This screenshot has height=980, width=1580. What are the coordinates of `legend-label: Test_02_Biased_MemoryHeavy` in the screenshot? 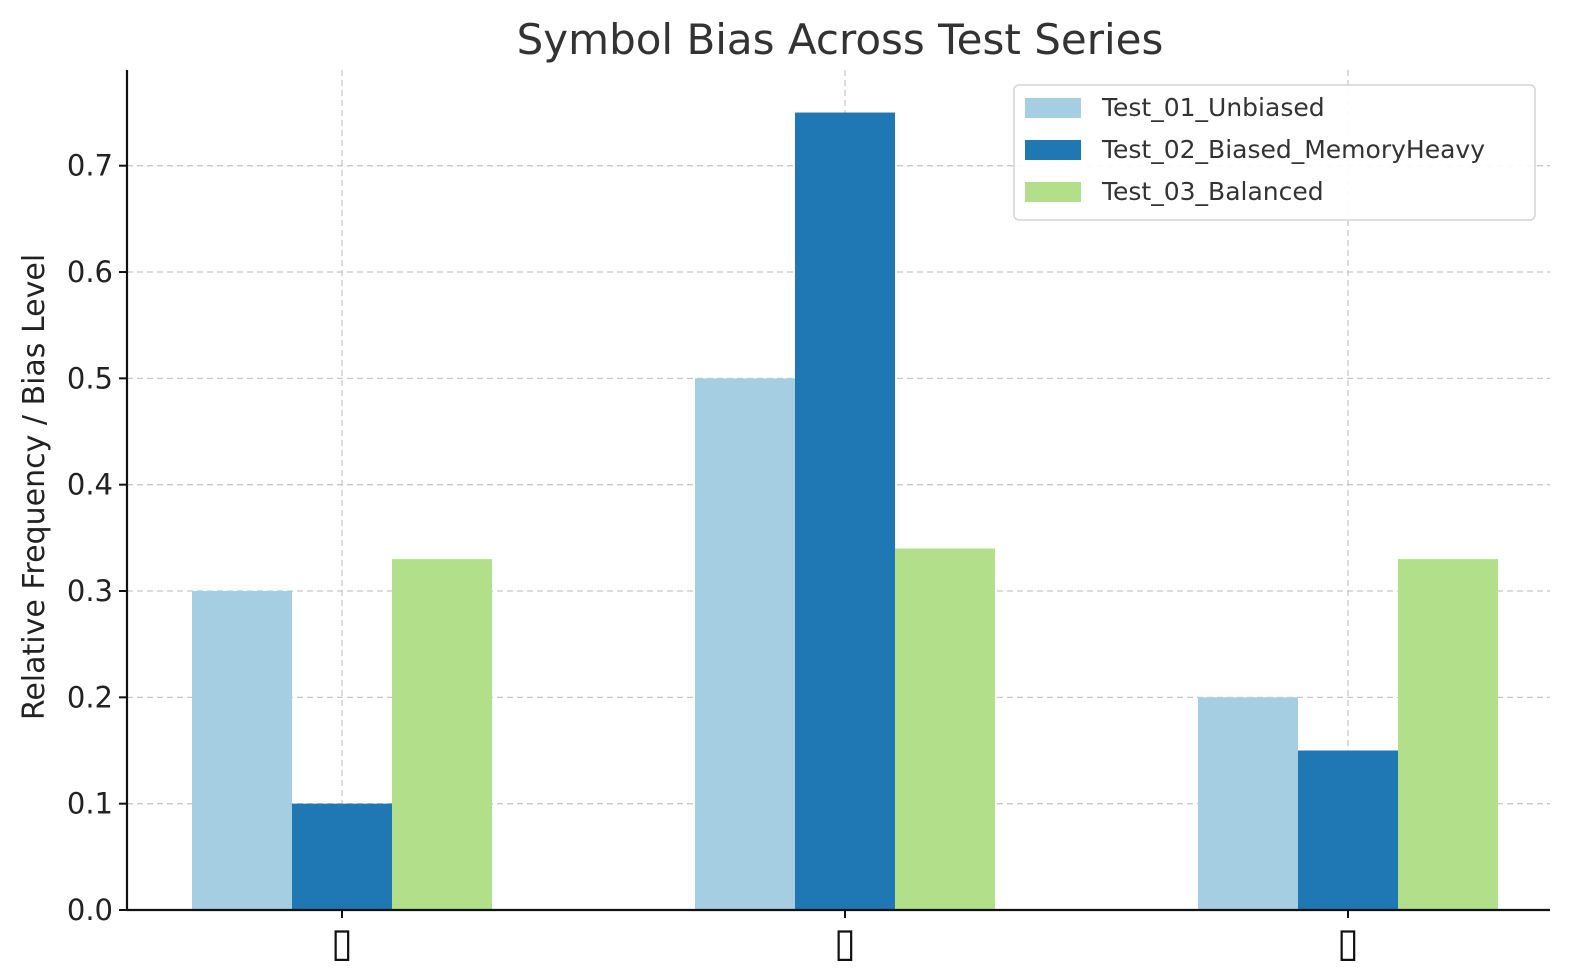 It's located at (1293, 149).